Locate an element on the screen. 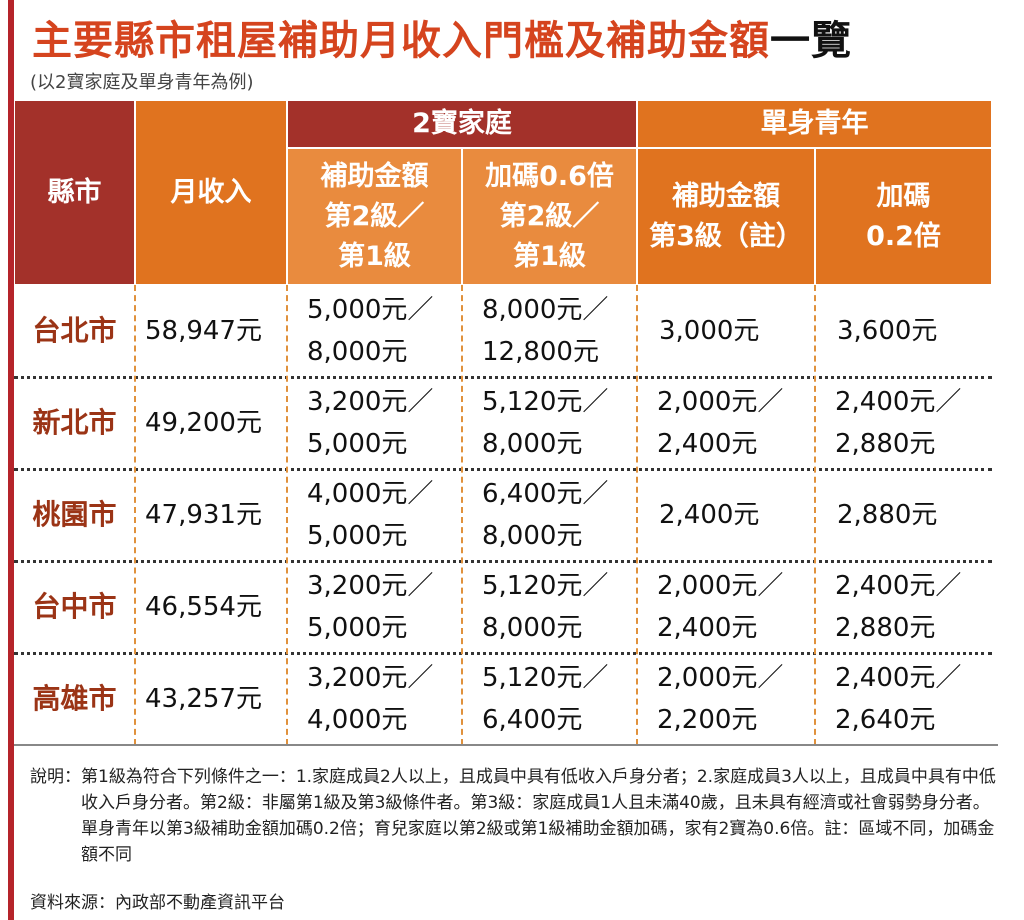 Image resolution: width=1024 pixels, height=920 pixels. header-line: 加碼0.6倍 is located at coordinates (549, 176).